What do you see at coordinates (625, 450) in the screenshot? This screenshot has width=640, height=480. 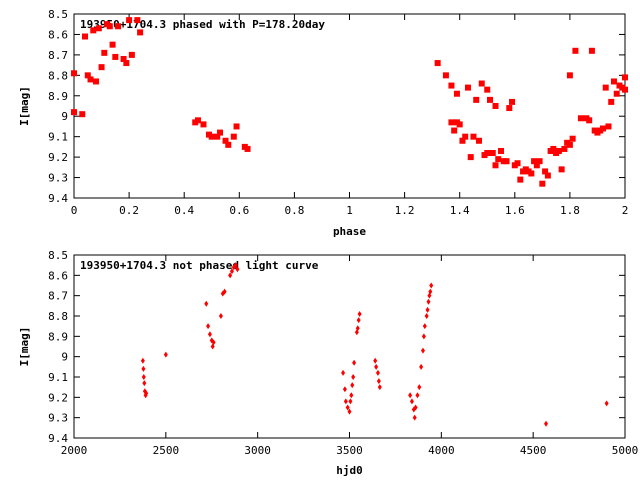 I see `unphased-x-tick-label: 5000` at bounding box center [625, 450].